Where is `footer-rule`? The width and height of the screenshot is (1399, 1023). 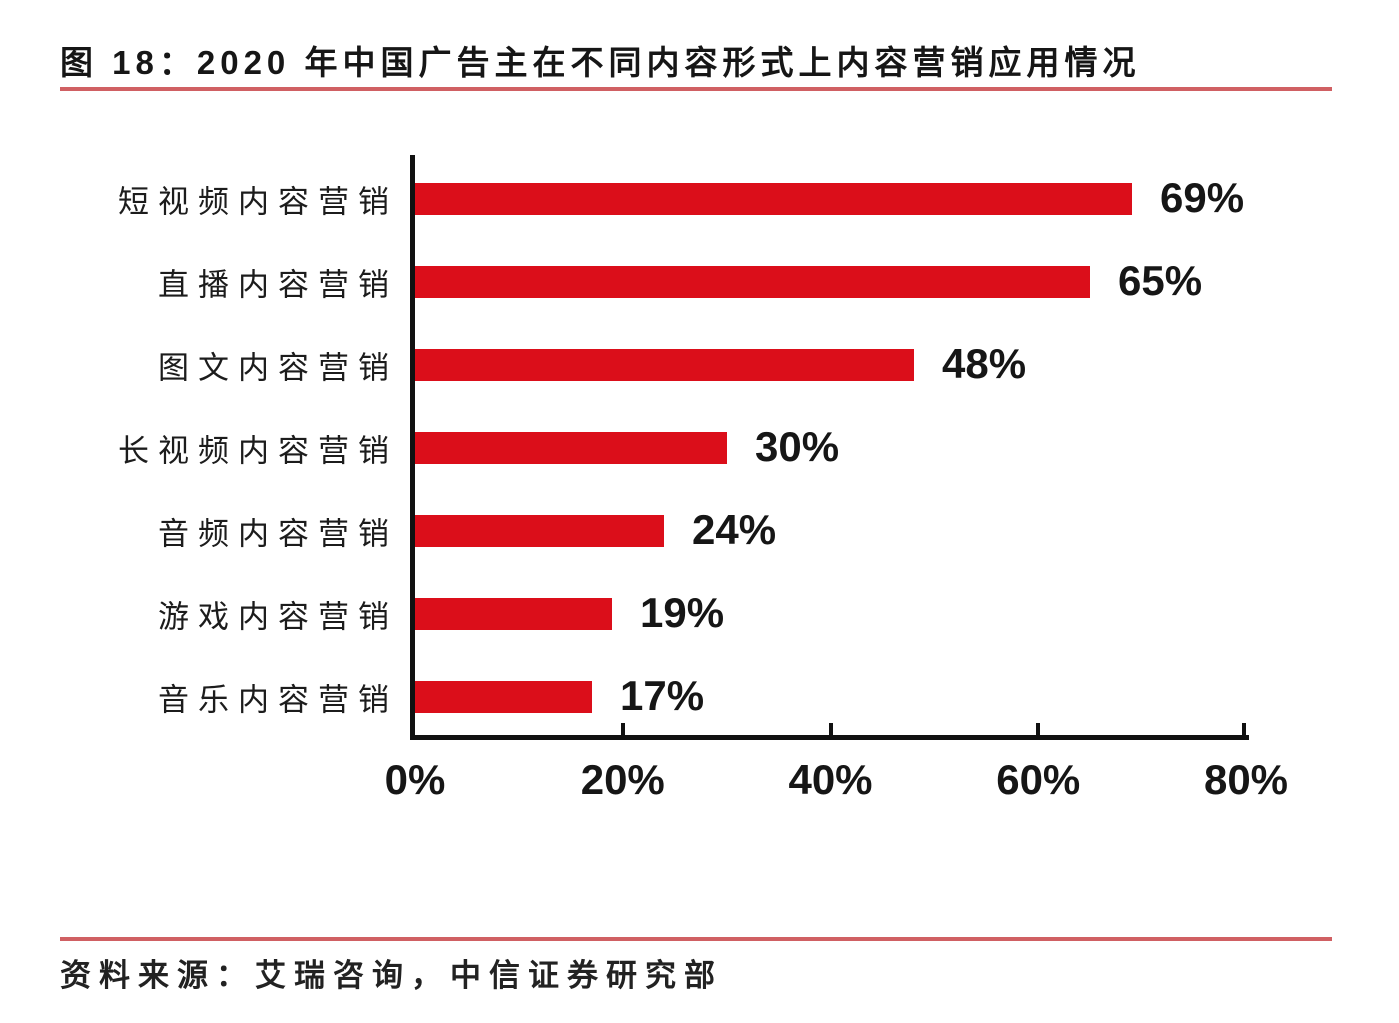 footer-rule is located at coordinates (696, 939).